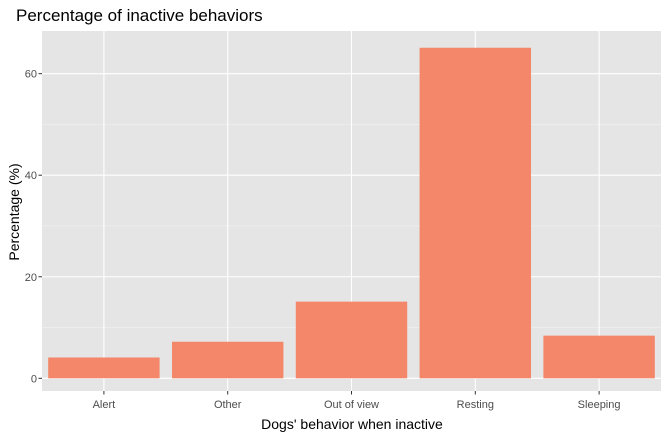  Describe the element at coordinates (33, 227) in the screenshot. I see `y-axis: 0 20 40 60` at that location.